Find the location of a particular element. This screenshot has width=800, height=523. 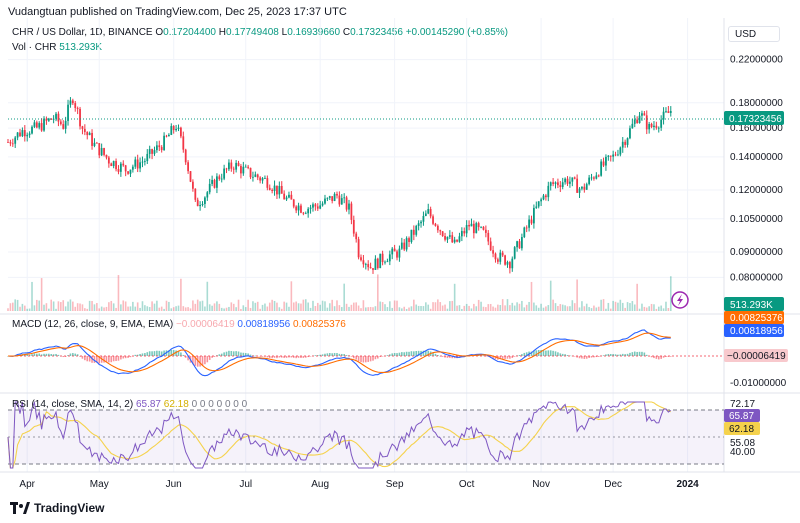

volume-tag is located at coordinates (754, 304).